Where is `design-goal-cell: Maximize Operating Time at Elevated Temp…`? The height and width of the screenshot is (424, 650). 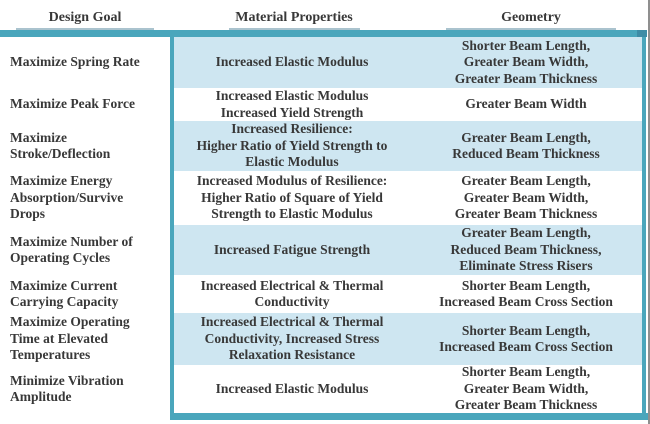 design-goal-cell: Maximize Operating Time at Elevated Temp… is located at coordinates (85, 339).